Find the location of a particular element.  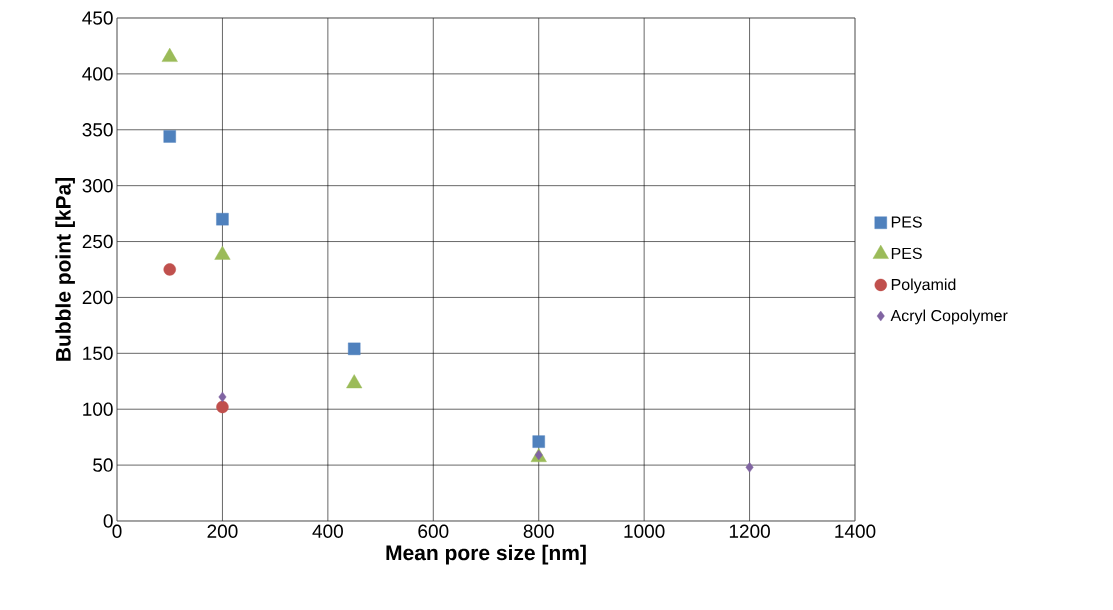

x-tick-label: 600 is located at coordinates (433, 531).